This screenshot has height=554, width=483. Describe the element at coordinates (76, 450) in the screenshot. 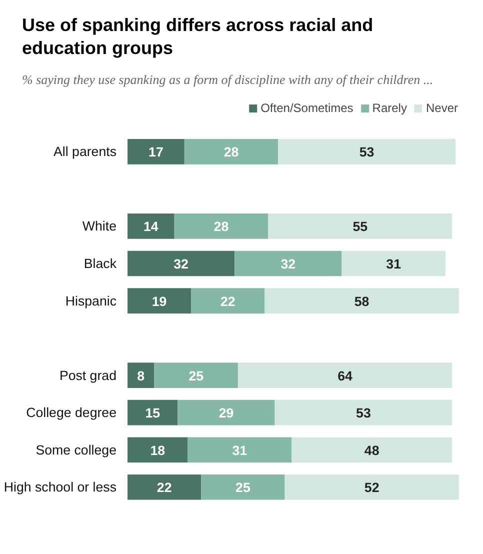

I see `y-tick-label: Some college` at that location.